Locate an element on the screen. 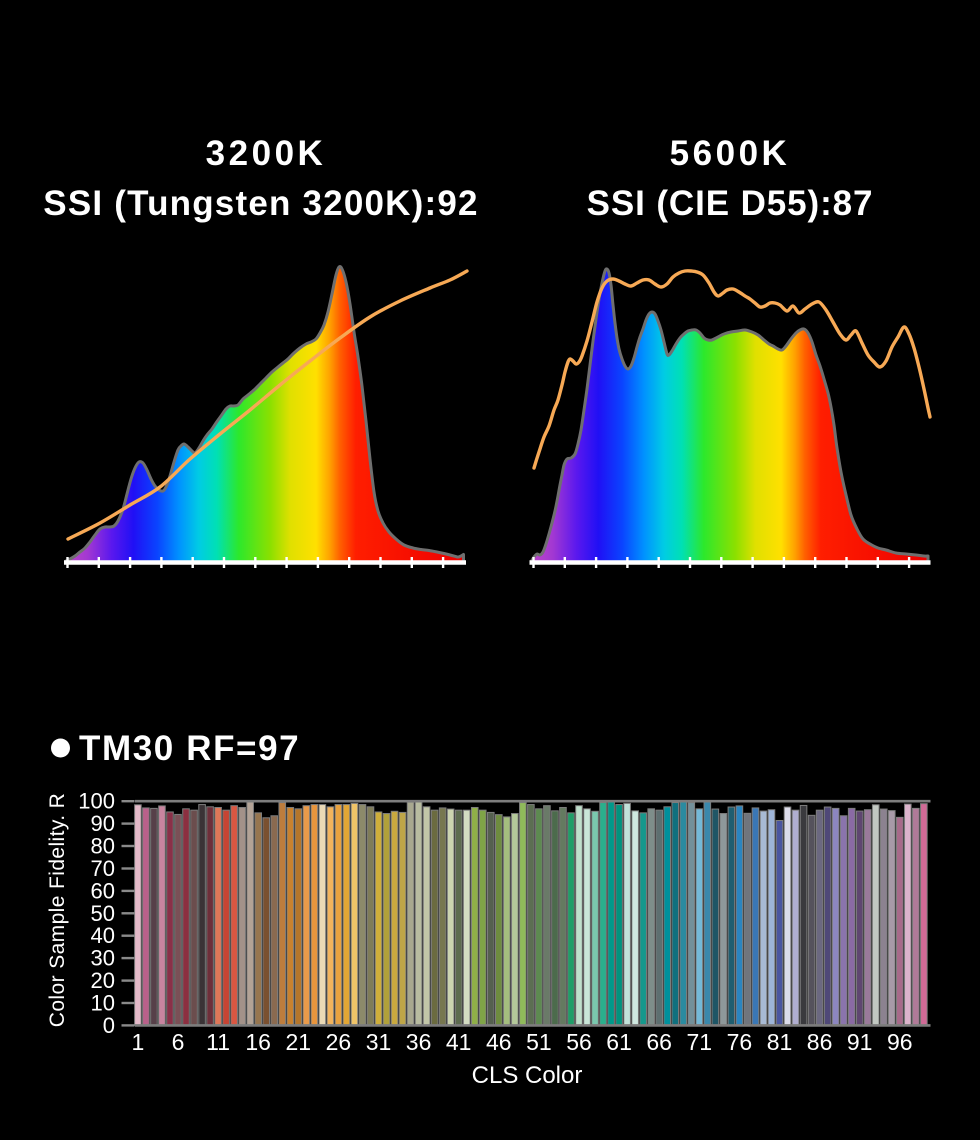  svg-text: 66 is located at coordinates (659, 1042).